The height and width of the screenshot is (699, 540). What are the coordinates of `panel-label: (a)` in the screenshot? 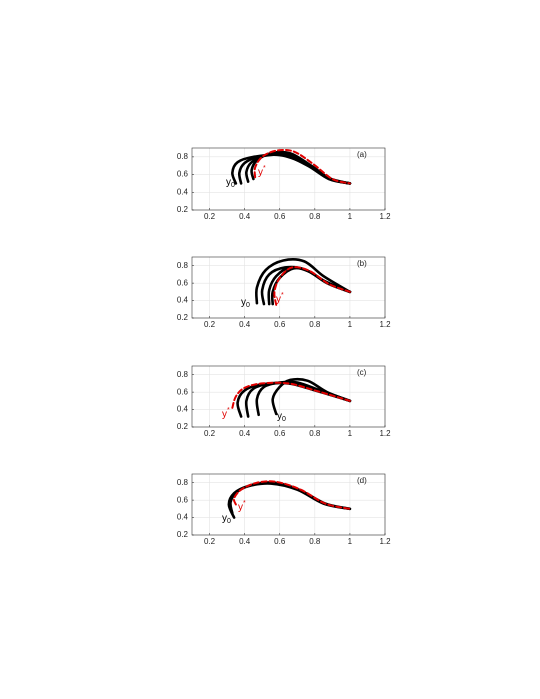 It's located at (362, 154).